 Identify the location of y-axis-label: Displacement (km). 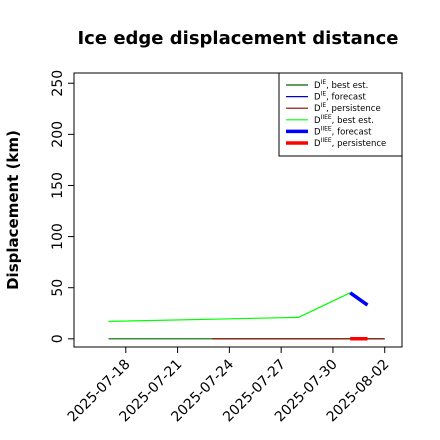
(13, 210).